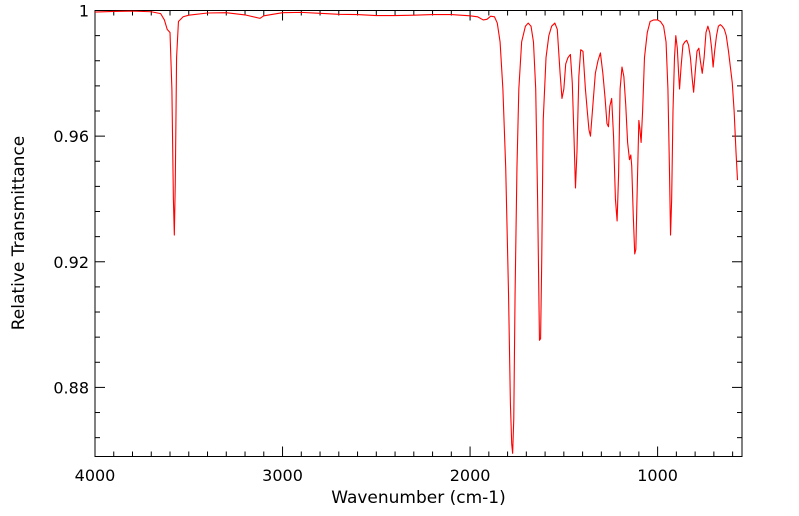  Describe the element at coordinates (71, 262) in the screenshot. I see `y-tick-label: 0.92` at that location.